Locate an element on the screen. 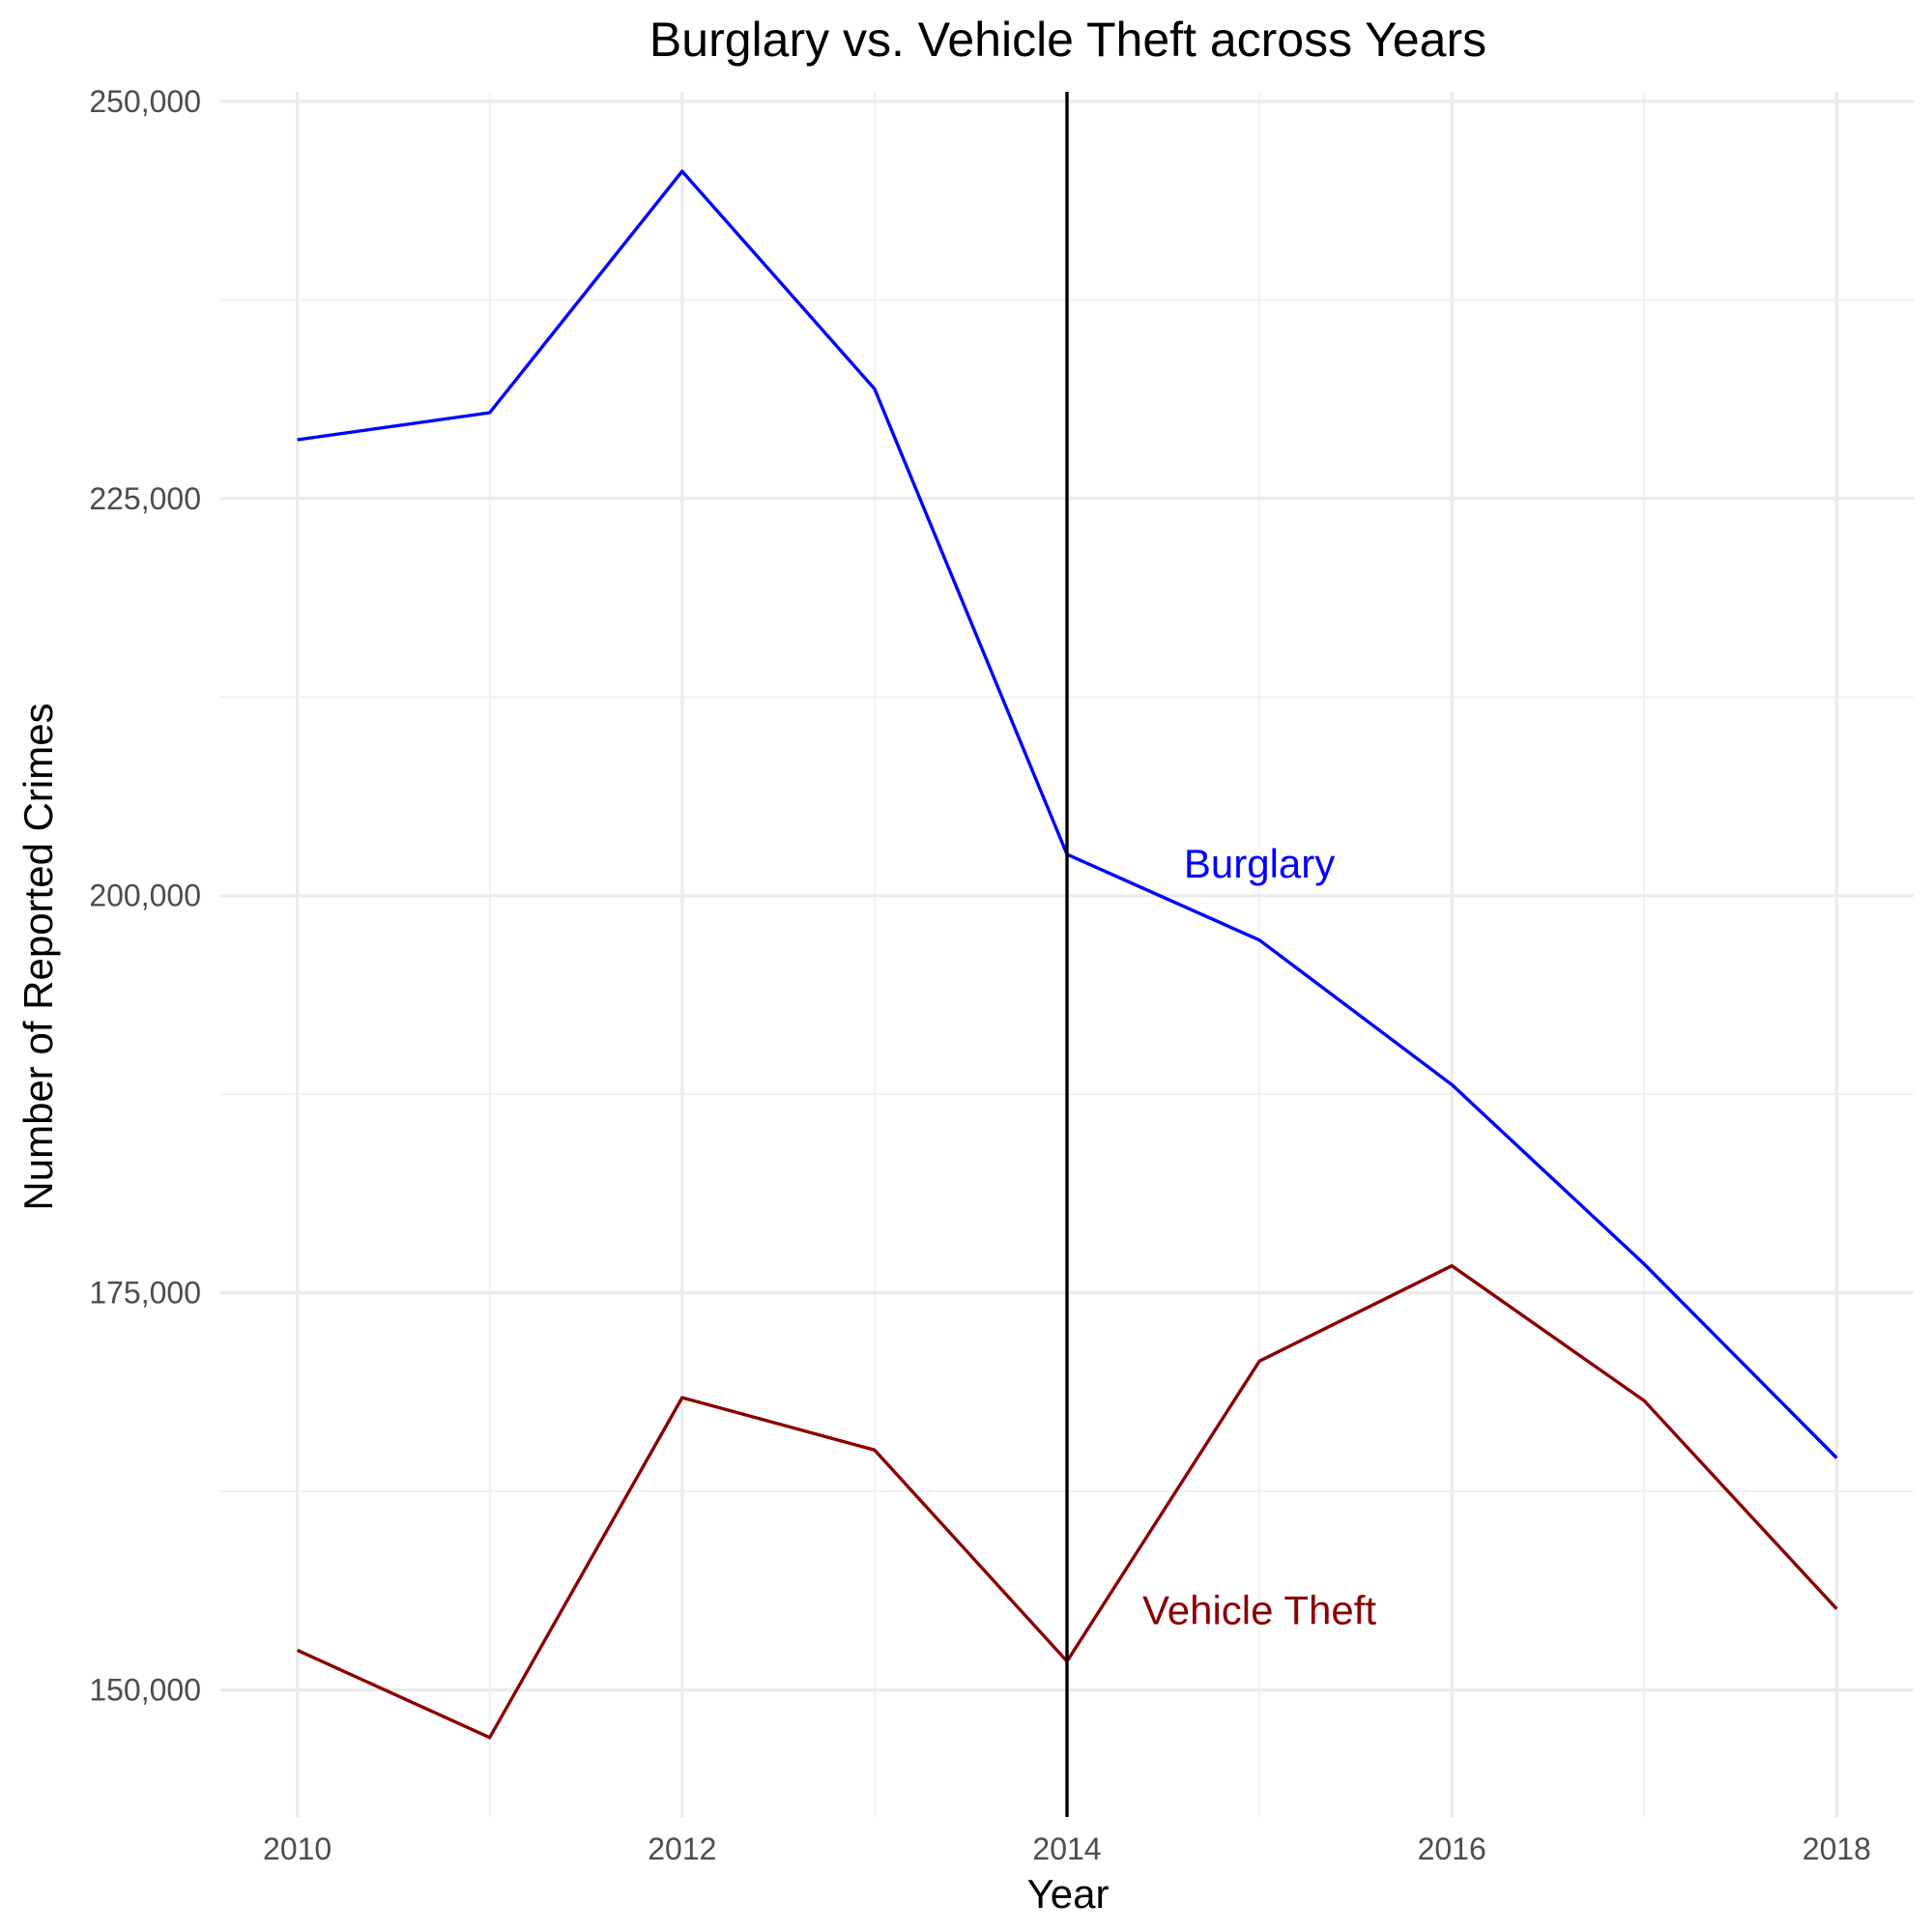 The image size is (1932, 1932). y-tick-label: 200,000 is located at coordinates (145, 896).